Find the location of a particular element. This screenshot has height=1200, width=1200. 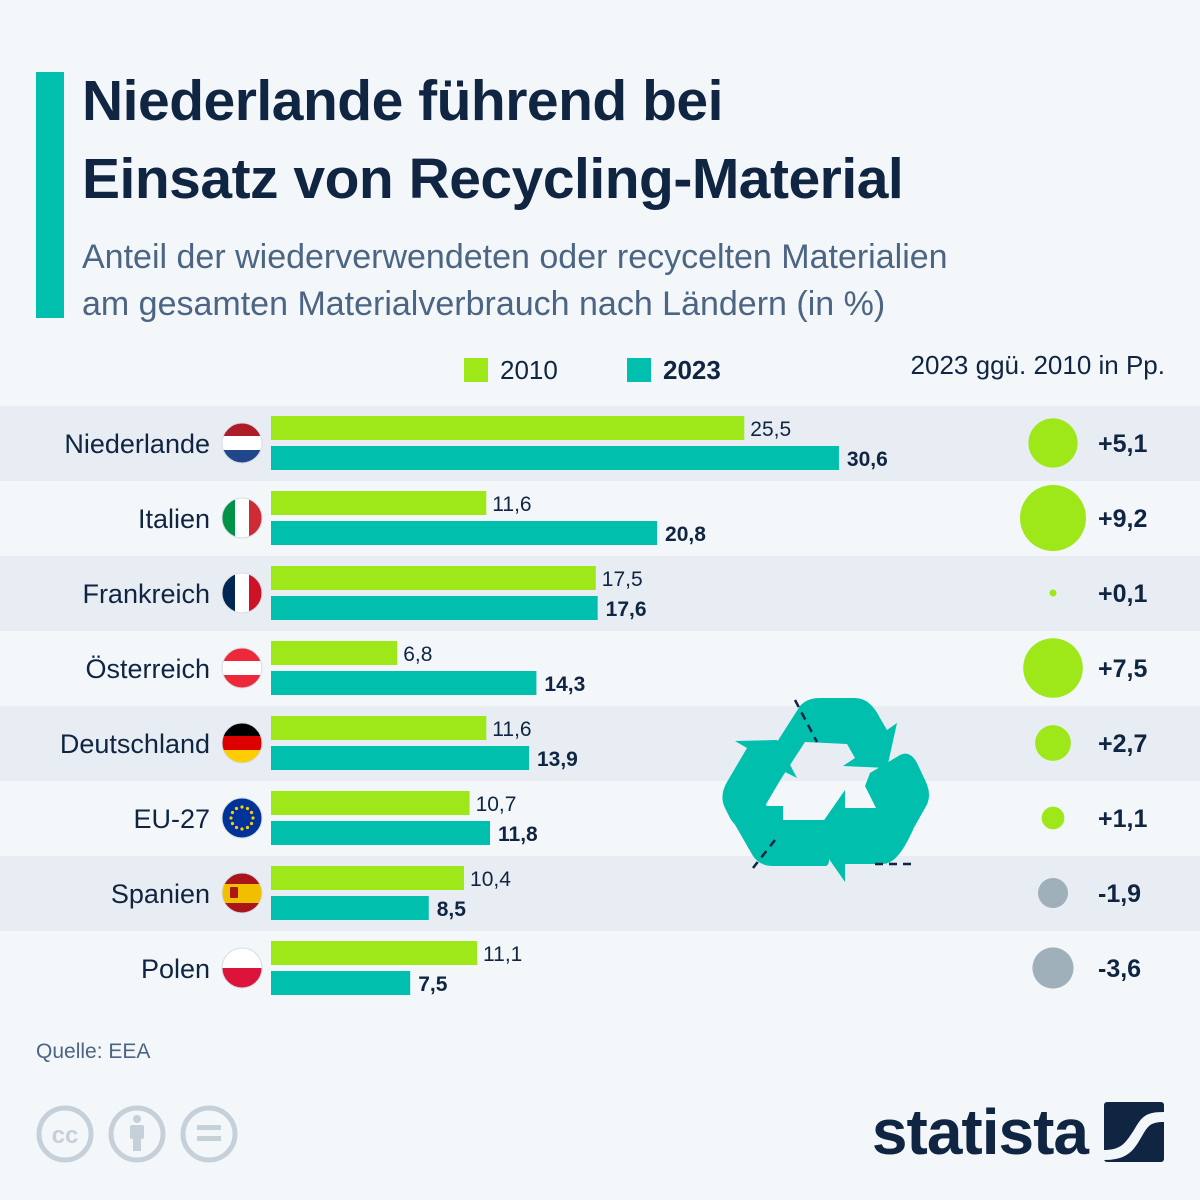

table-row: Deutschland 11,6 13,9 +2,7 is located at coordinates (603, 743).